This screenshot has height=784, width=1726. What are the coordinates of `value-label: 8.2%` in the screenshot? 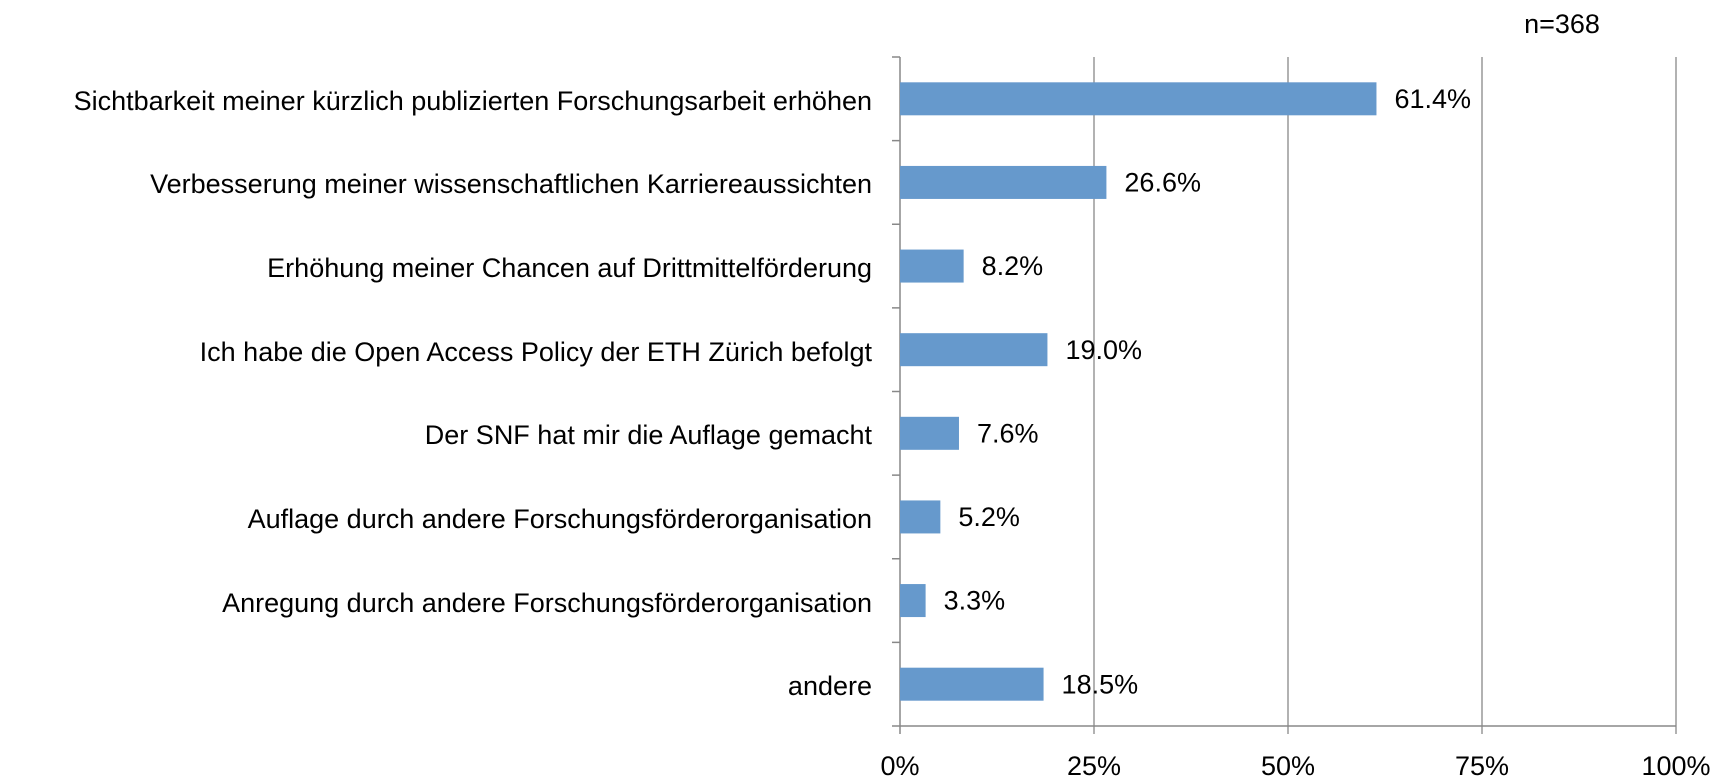 It's located at (1013, 266).